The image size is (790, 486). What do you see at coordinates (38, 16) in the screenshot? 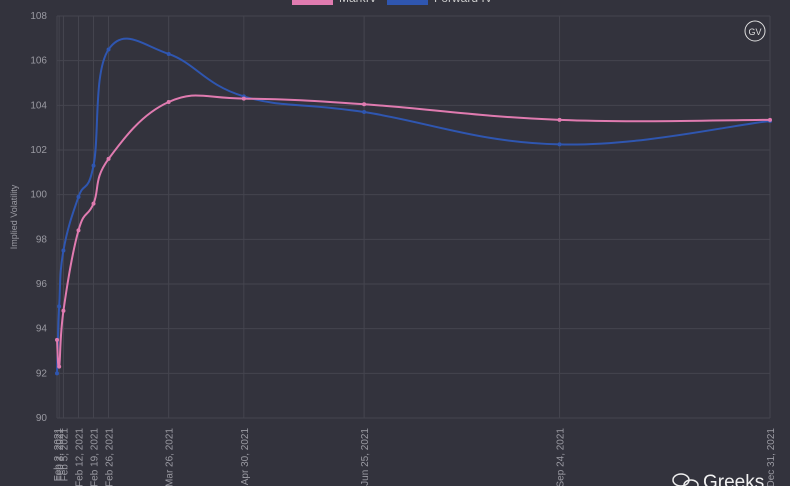
I see `y-tick-label: 108` at bounding box center [38, 16].